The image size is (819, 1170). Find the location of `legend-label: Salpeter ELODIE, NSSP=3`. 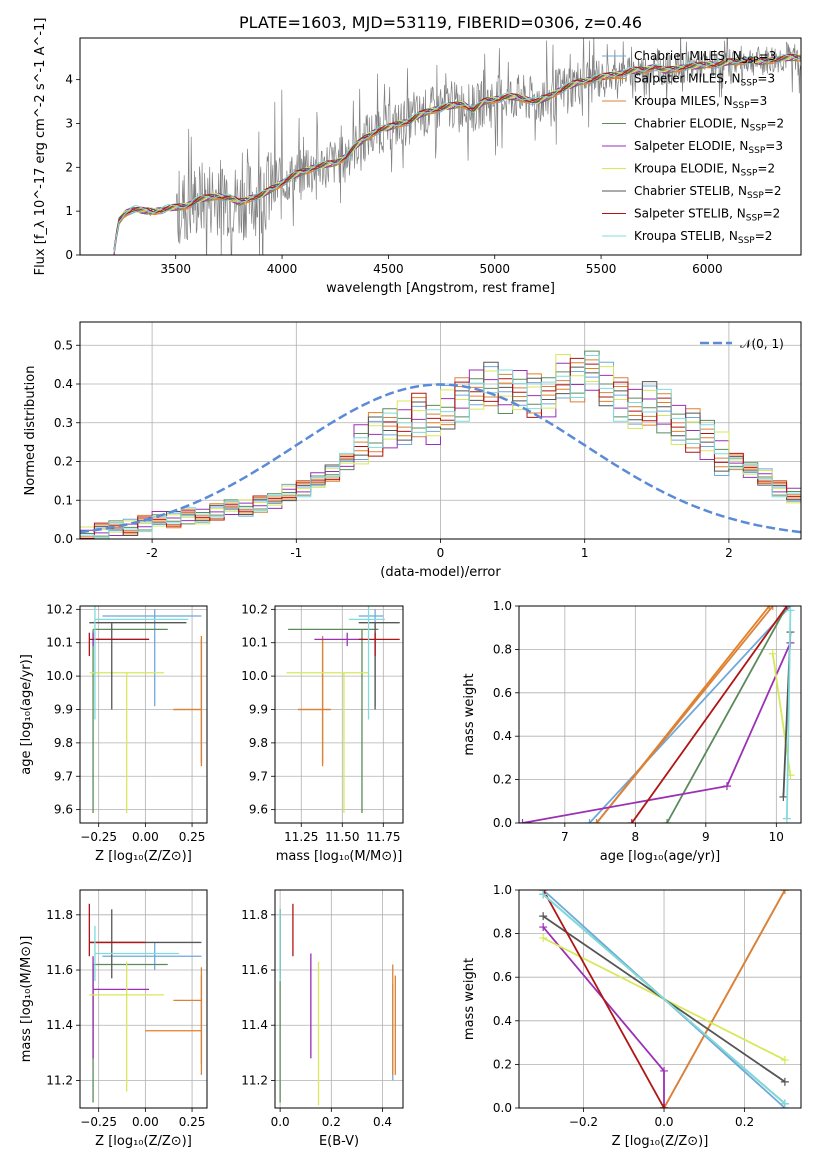

legend-label: Salpeter ELODIE, NSSP=3 is located at coordinates (708, 147).